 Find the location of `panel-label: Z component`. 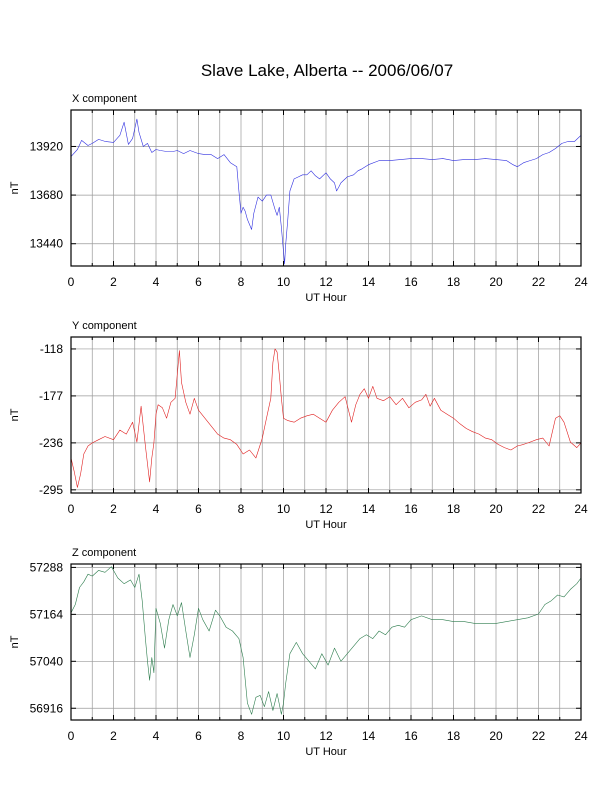

panel-label: Z component is located at coordinates (104, 553).